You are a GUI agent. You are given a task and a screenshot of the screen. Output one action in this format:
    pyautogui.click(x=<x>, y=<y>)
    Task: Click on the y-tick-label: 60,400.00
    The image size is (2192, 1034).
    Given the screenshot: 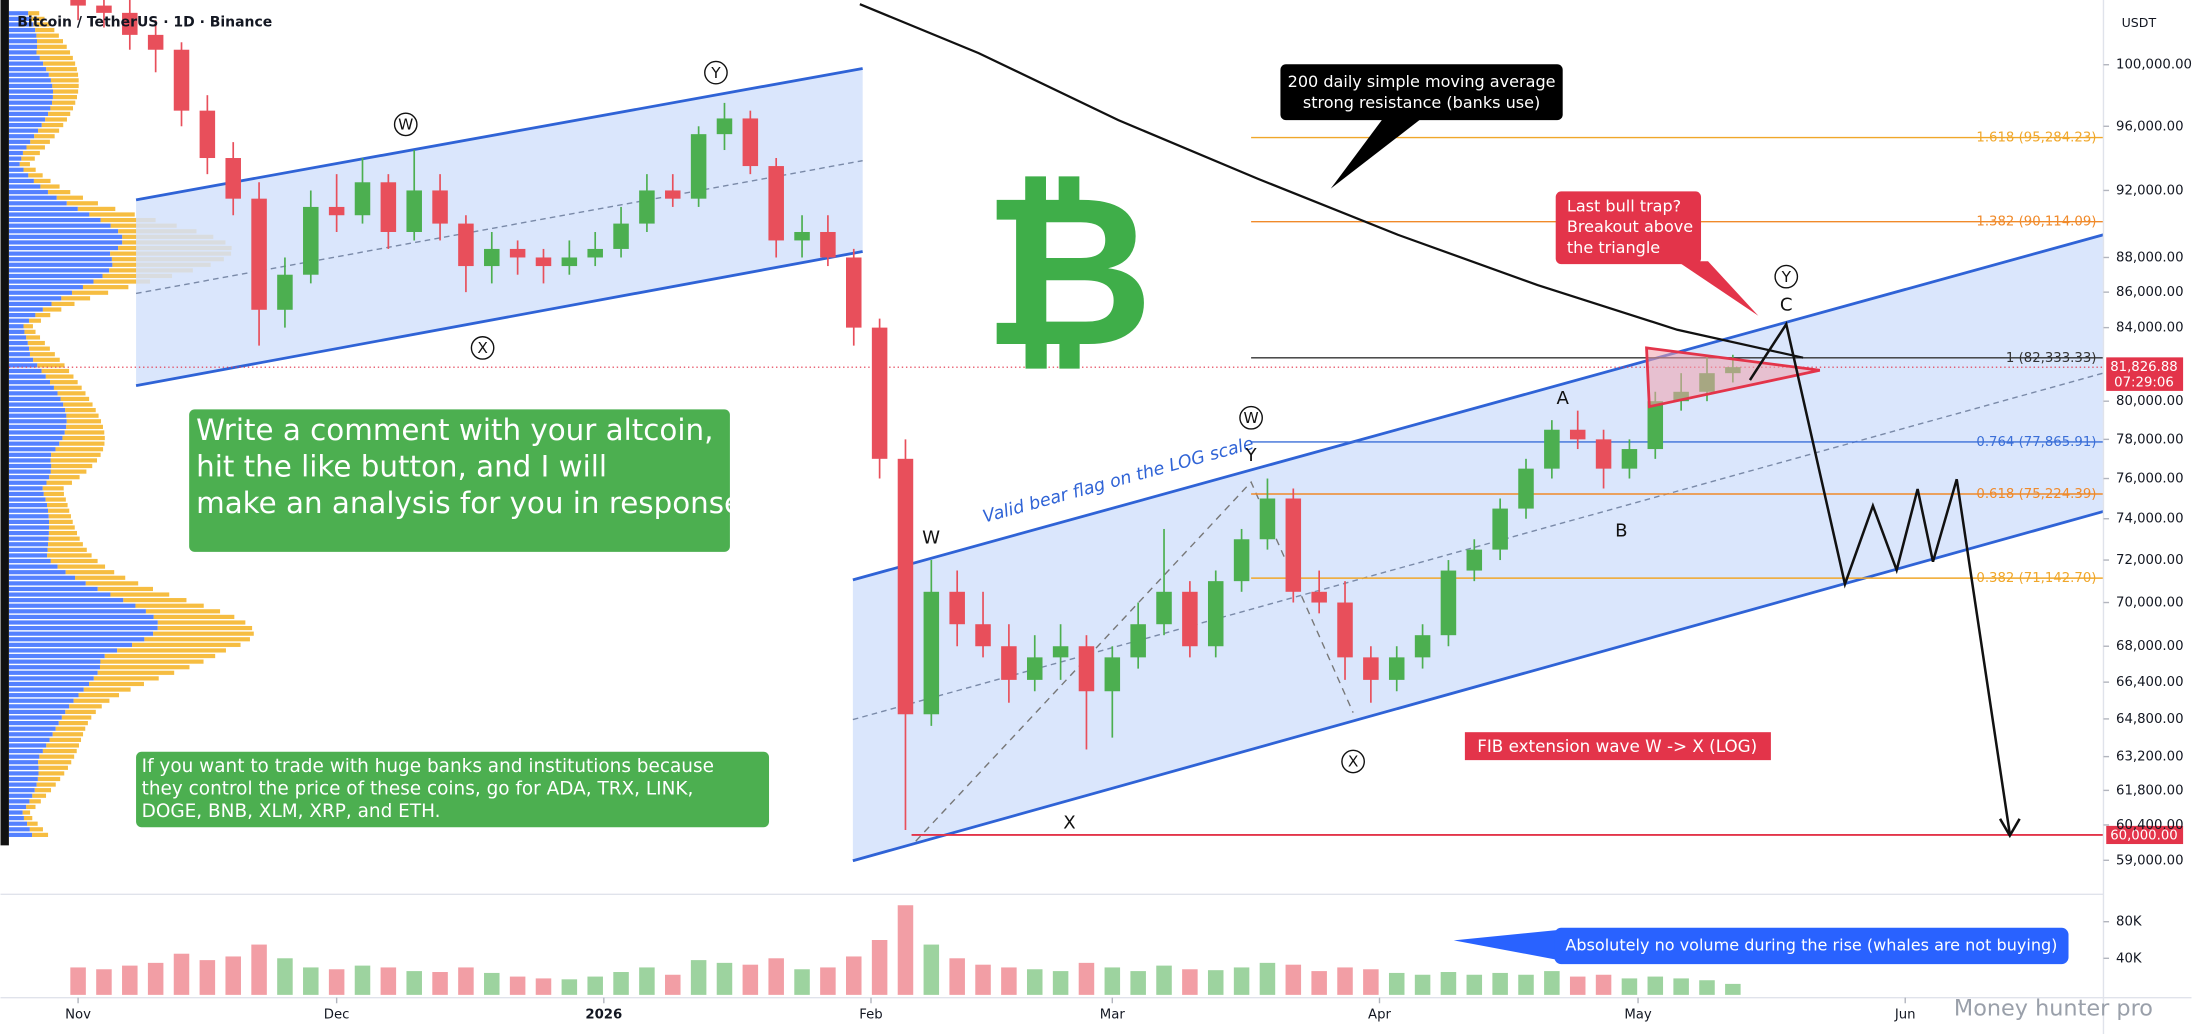 What is the action you would take?
    pyautogui.click(x=2150, y=825)
    